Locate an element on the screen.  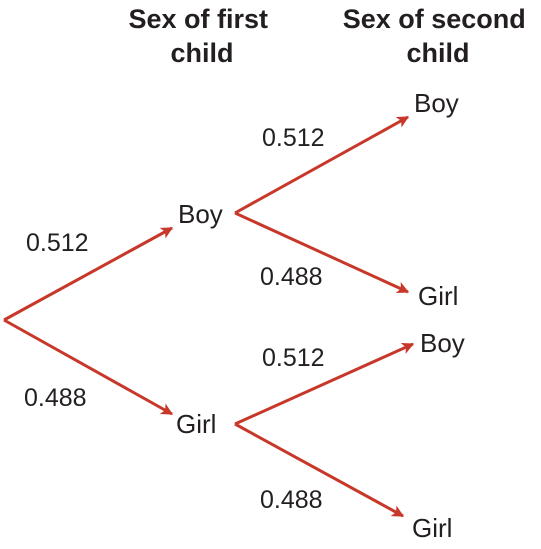
first-child-header-line-1: Sex of first is located at coordinates (198, 19).